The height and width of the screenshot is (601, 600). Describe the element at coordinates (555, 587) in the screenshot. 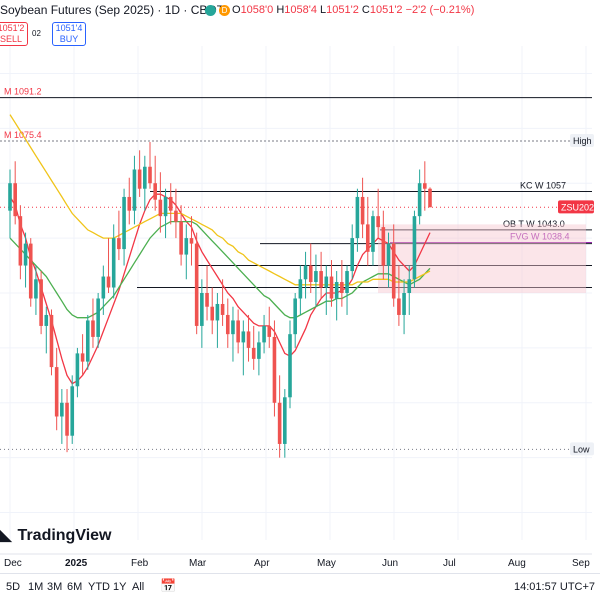

I see `clock: 14:01:57 UTC+7` at that location.